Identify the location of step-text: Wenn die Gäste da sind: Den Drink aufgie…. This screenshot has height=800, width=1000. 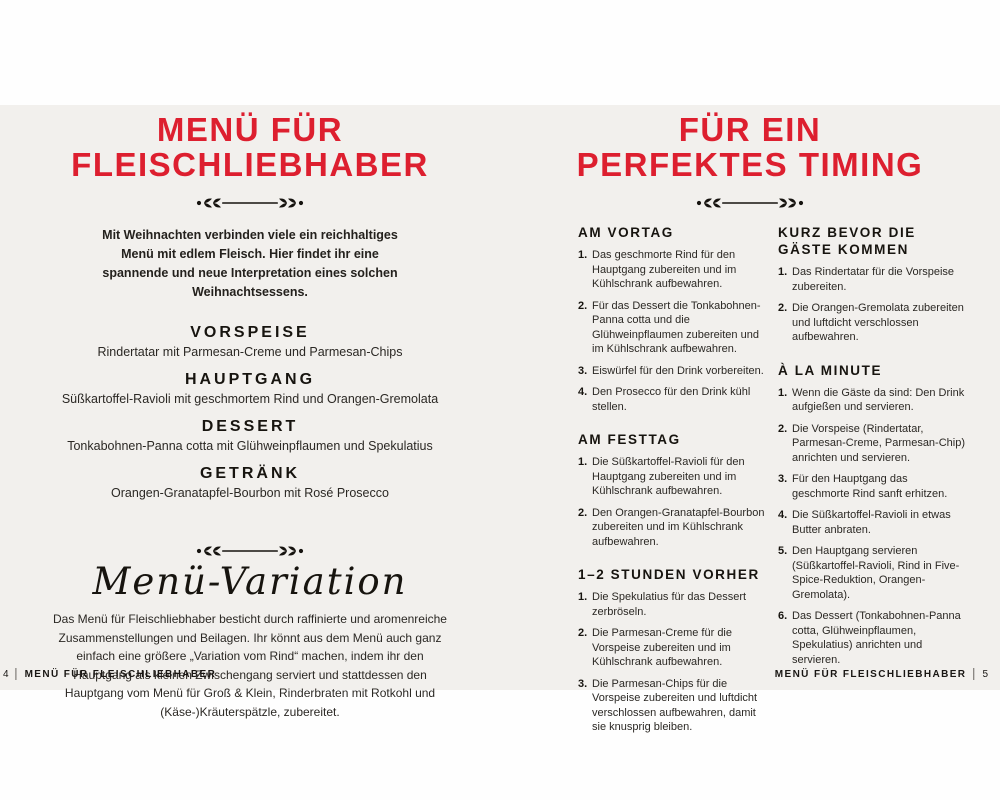
(878, 400).